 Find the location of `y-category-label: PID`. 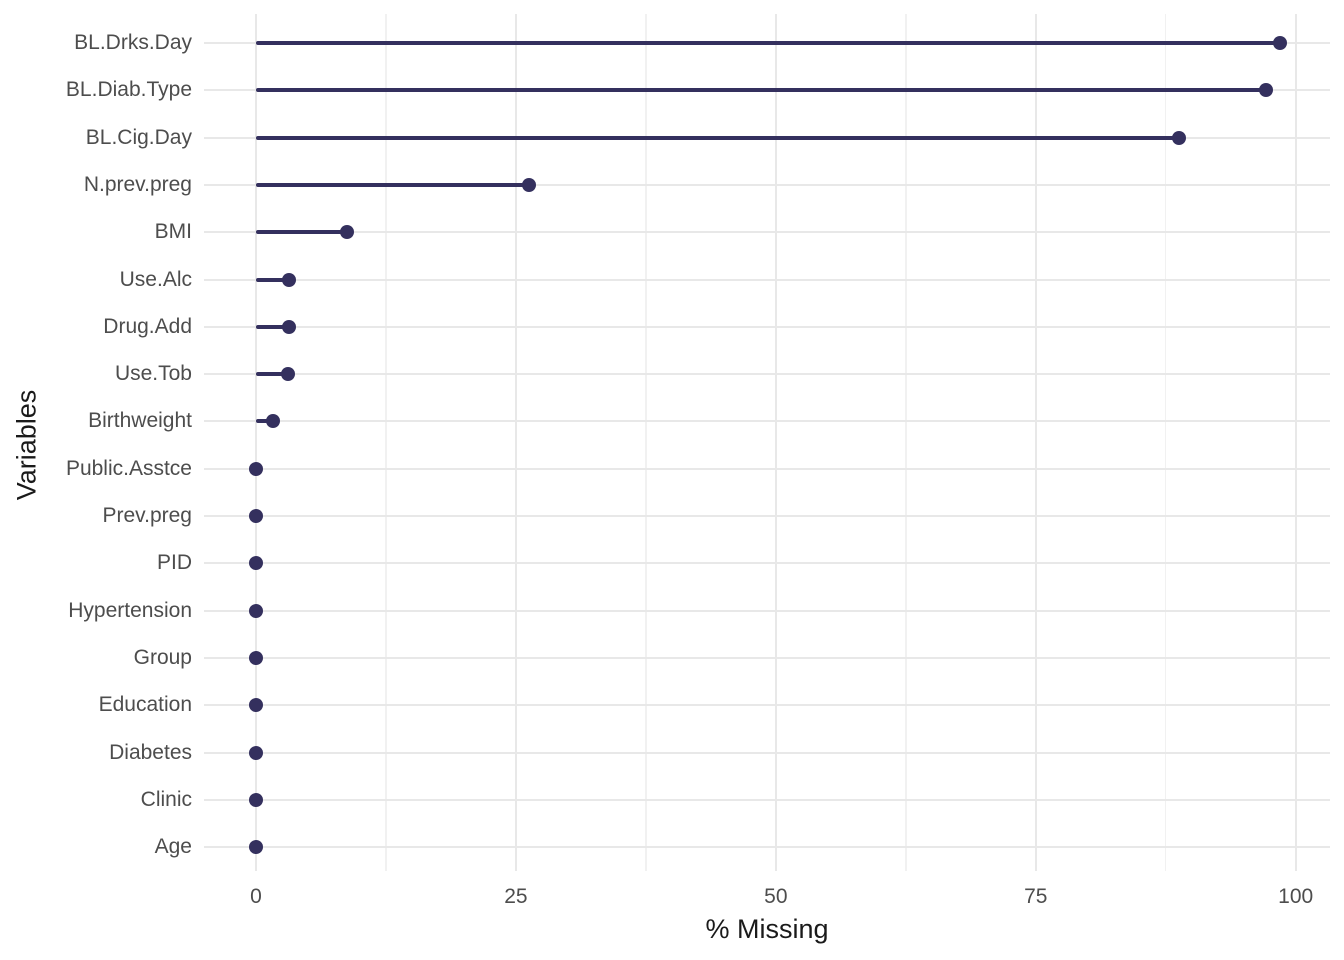

y-category-label: PID is located at coordinates (174, 563).